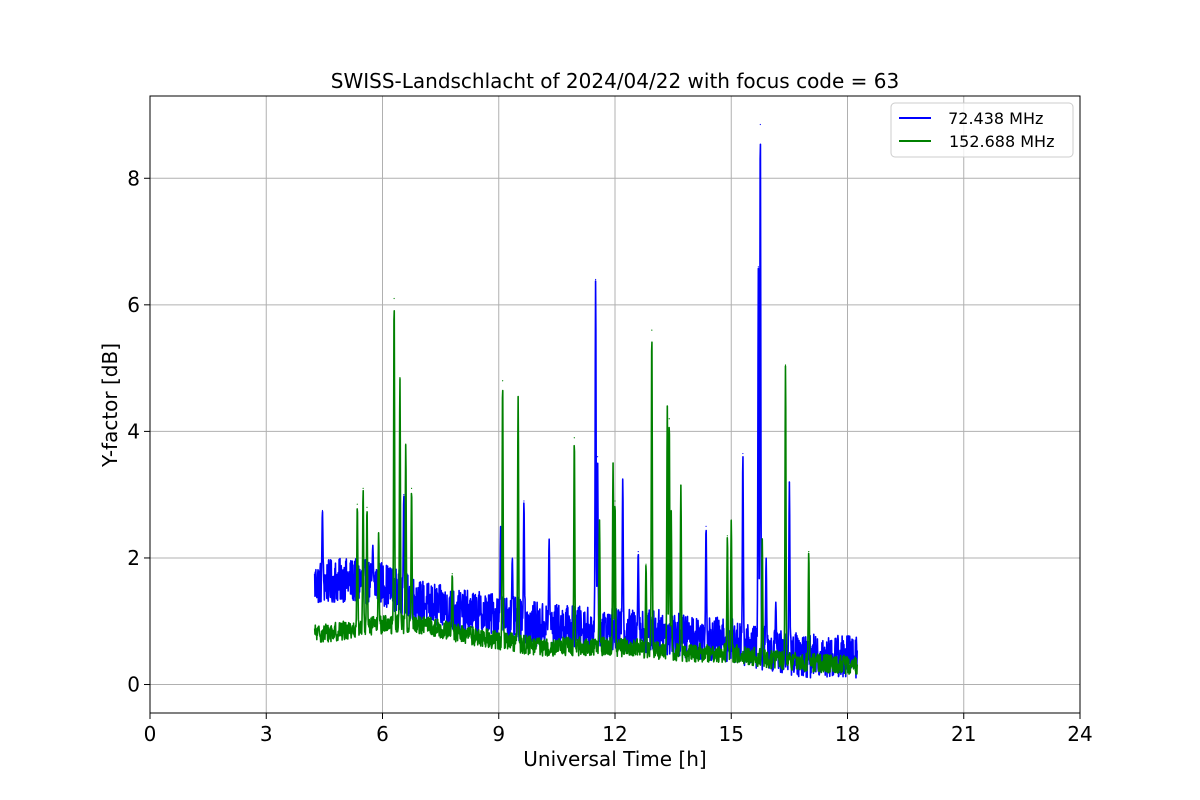  I want to click on y-tick-label: 4, so click(133, 431).